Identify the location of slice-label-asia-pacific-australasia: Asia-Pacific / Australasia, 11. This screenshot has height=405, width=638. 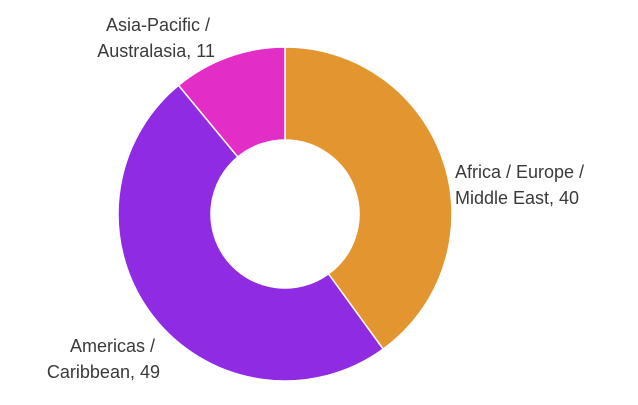
(156, 38).